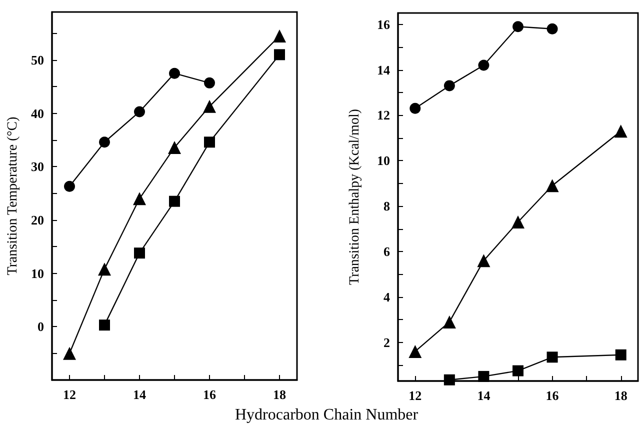 This screenshot has width=640, height=429. Describe the element at coordinates (387, 342) in the screenshot. I see `y-tick-label: 2` at that location.